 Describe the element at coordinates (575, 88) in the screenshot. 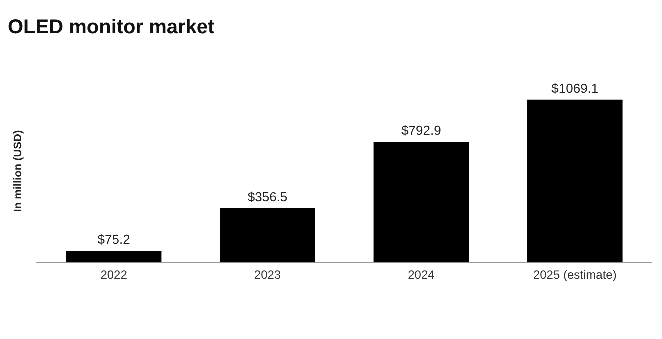

I see `data-label: $1069.1` at that location.